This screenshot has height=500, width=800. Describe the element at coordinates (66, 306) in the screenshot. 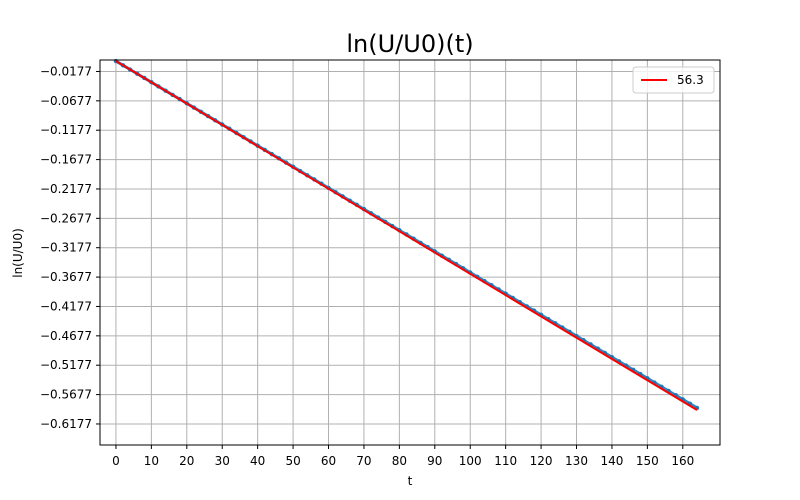

I see `y-tick-label: −0.4177` at that location.